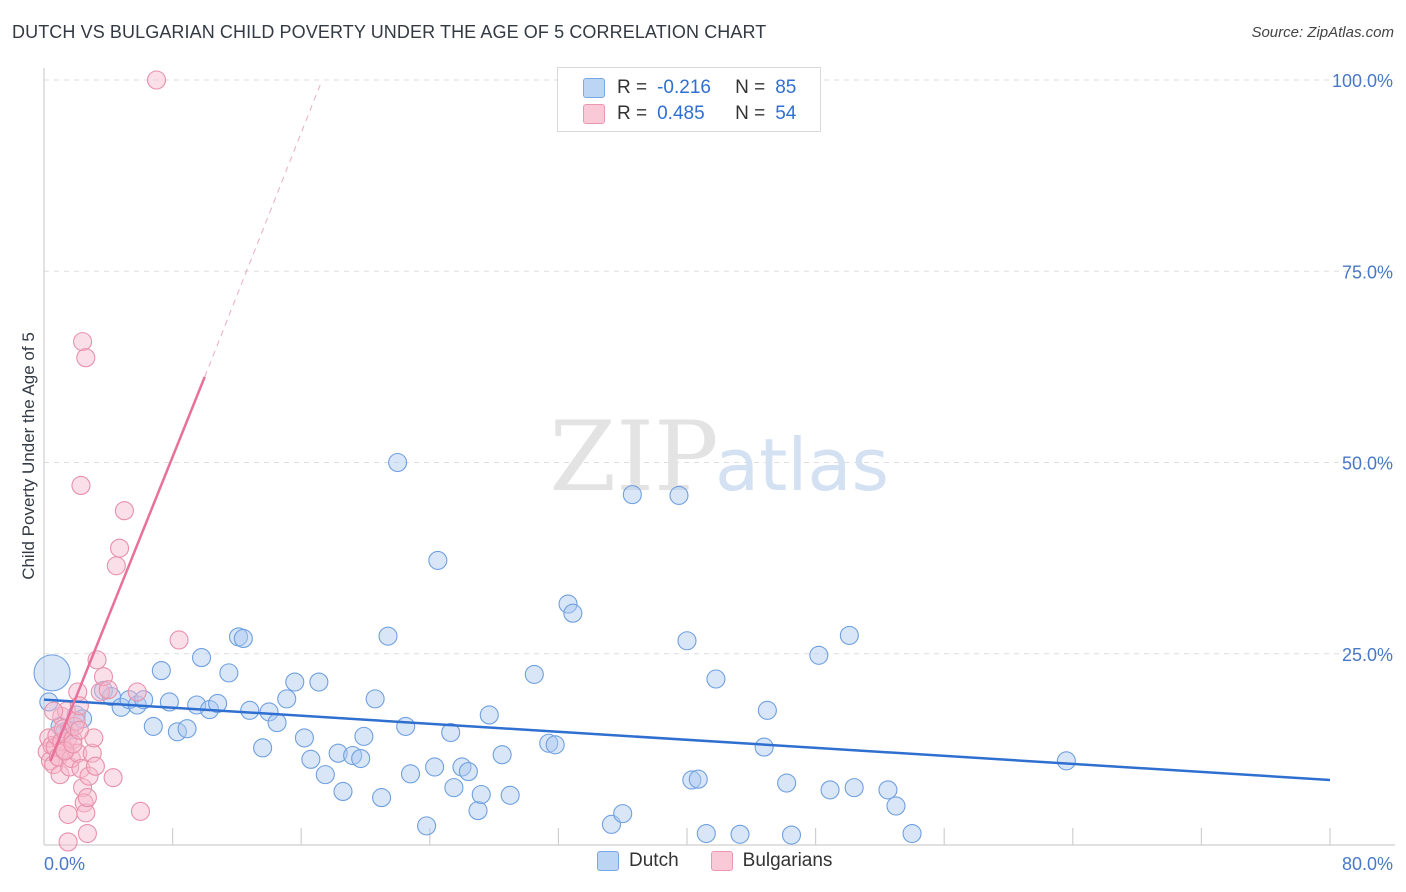 Image resolution: width=1406 pixels, height=892 pixels. I want to click on series-legend-dutch: Dutch, so click(638, 861).